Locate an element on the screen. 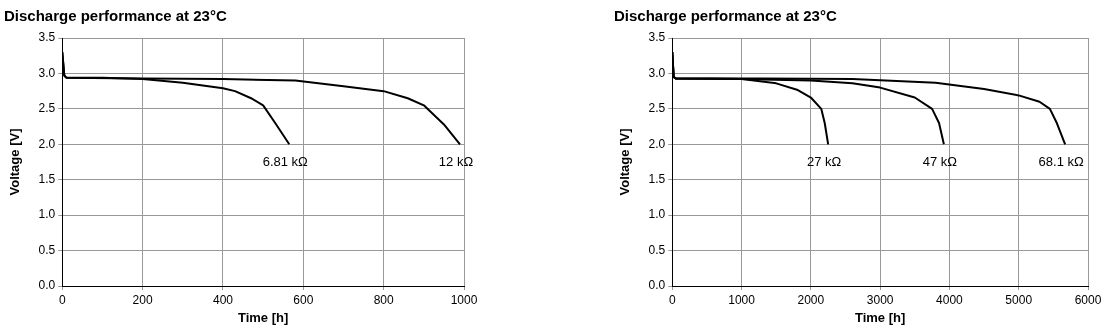  x-tick-label: 3000 is located at coordinates (880, 299).